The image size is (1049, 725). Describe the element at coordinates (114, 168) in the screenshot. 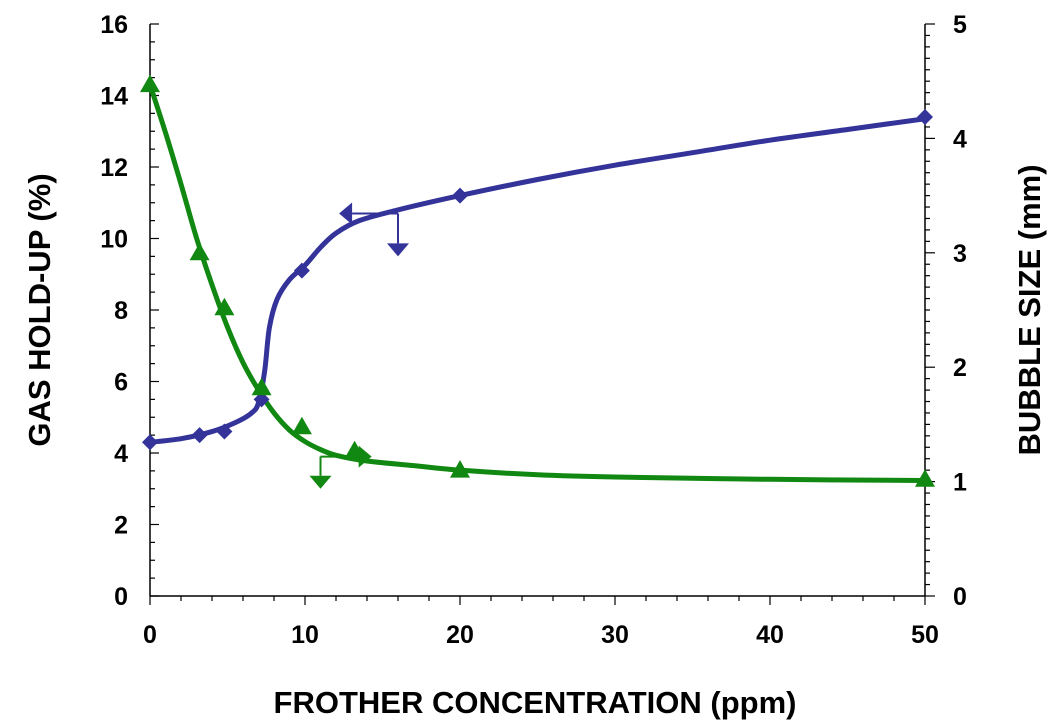

I see `left-y-tick-label: 12` at that location.